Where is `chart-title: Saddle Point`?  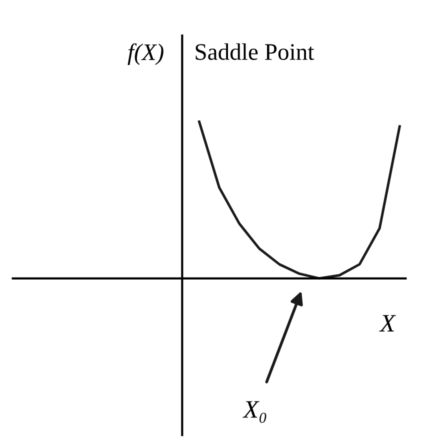
chart-title: Saddle Point is located at coordinates (255, 51).